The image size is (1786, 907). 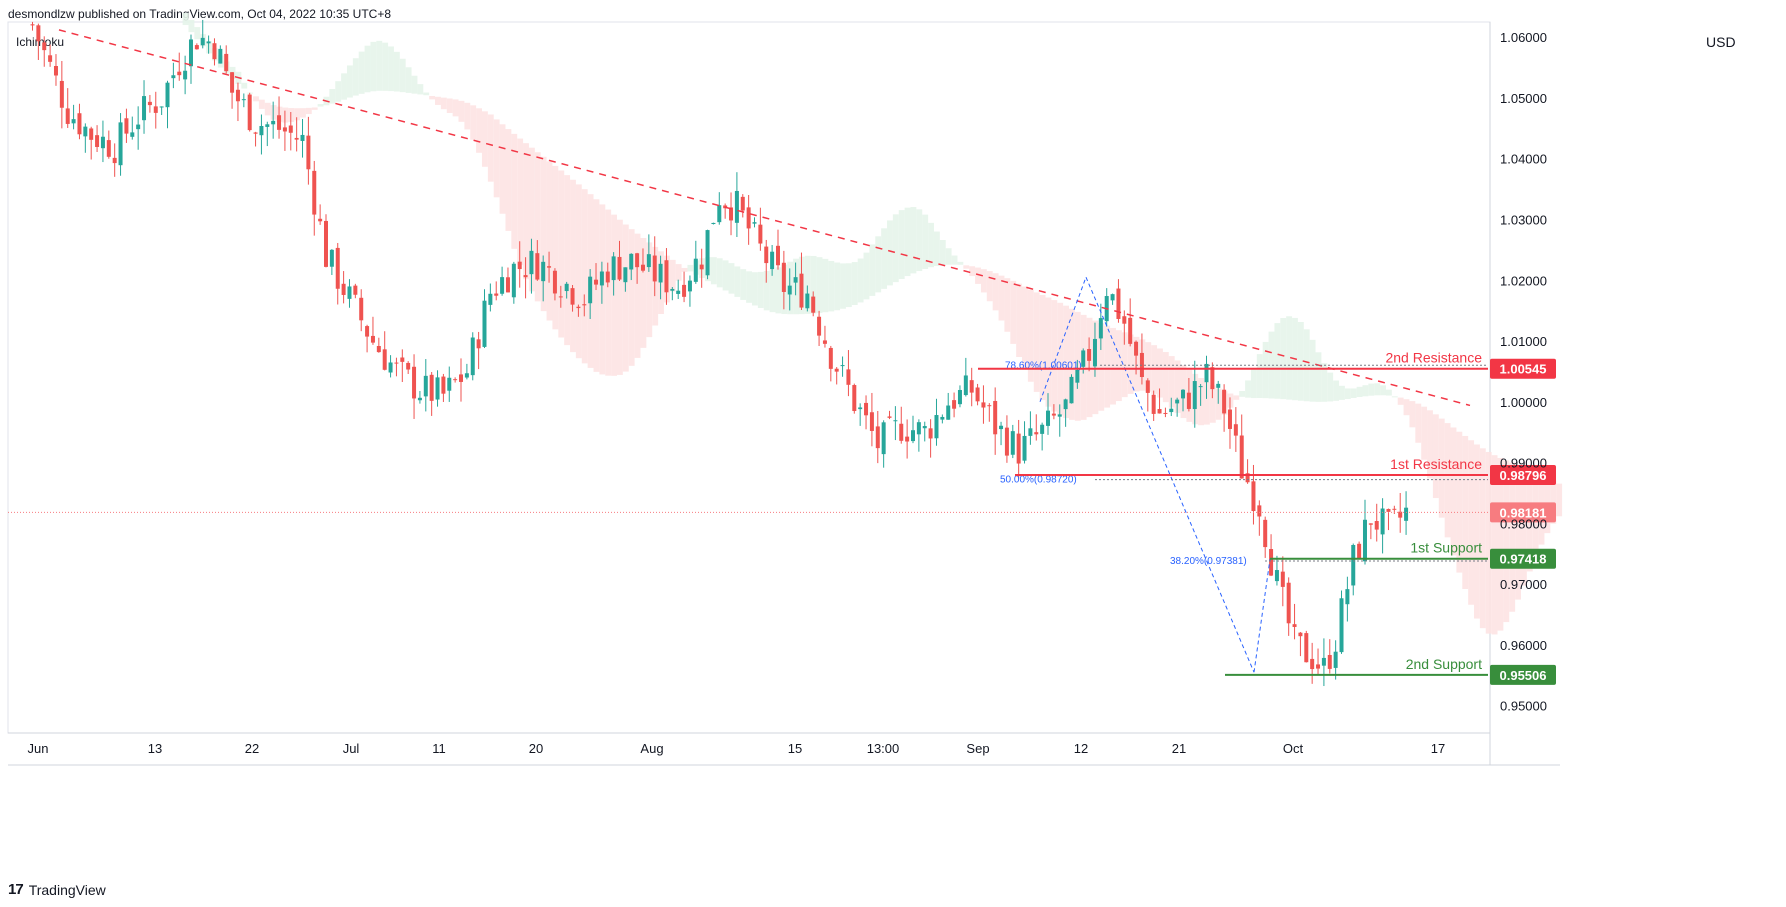 I want to click on indicator-label: Ichimoku, so click(x=40, y=42).